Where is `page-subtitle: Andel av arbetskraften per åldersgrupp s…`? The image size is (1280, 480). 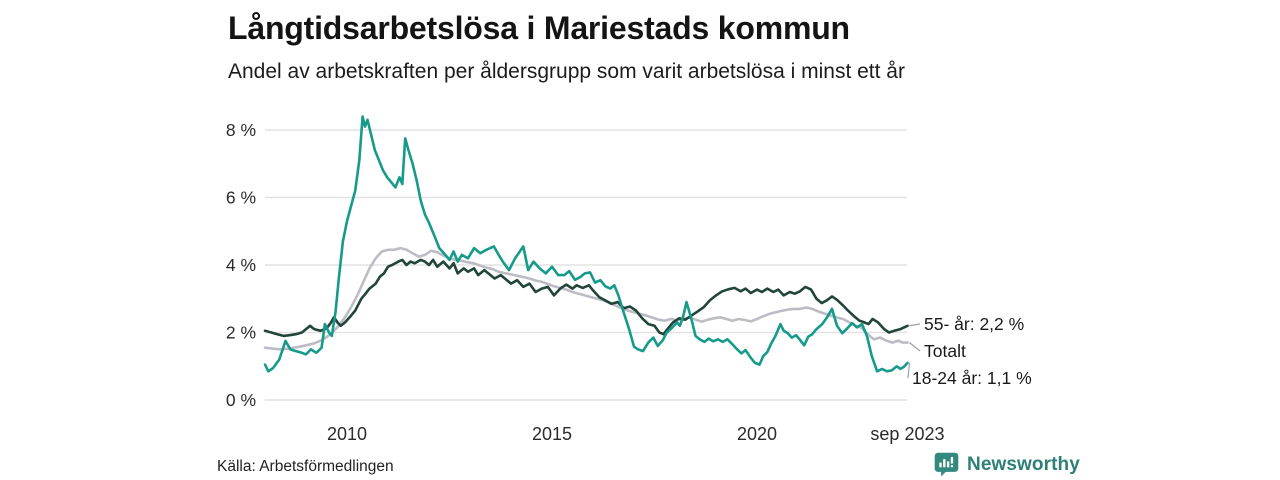
page-subtitle: Andel av arbetskraften per åldersgrupp s… is located at coordinates (566, 71).